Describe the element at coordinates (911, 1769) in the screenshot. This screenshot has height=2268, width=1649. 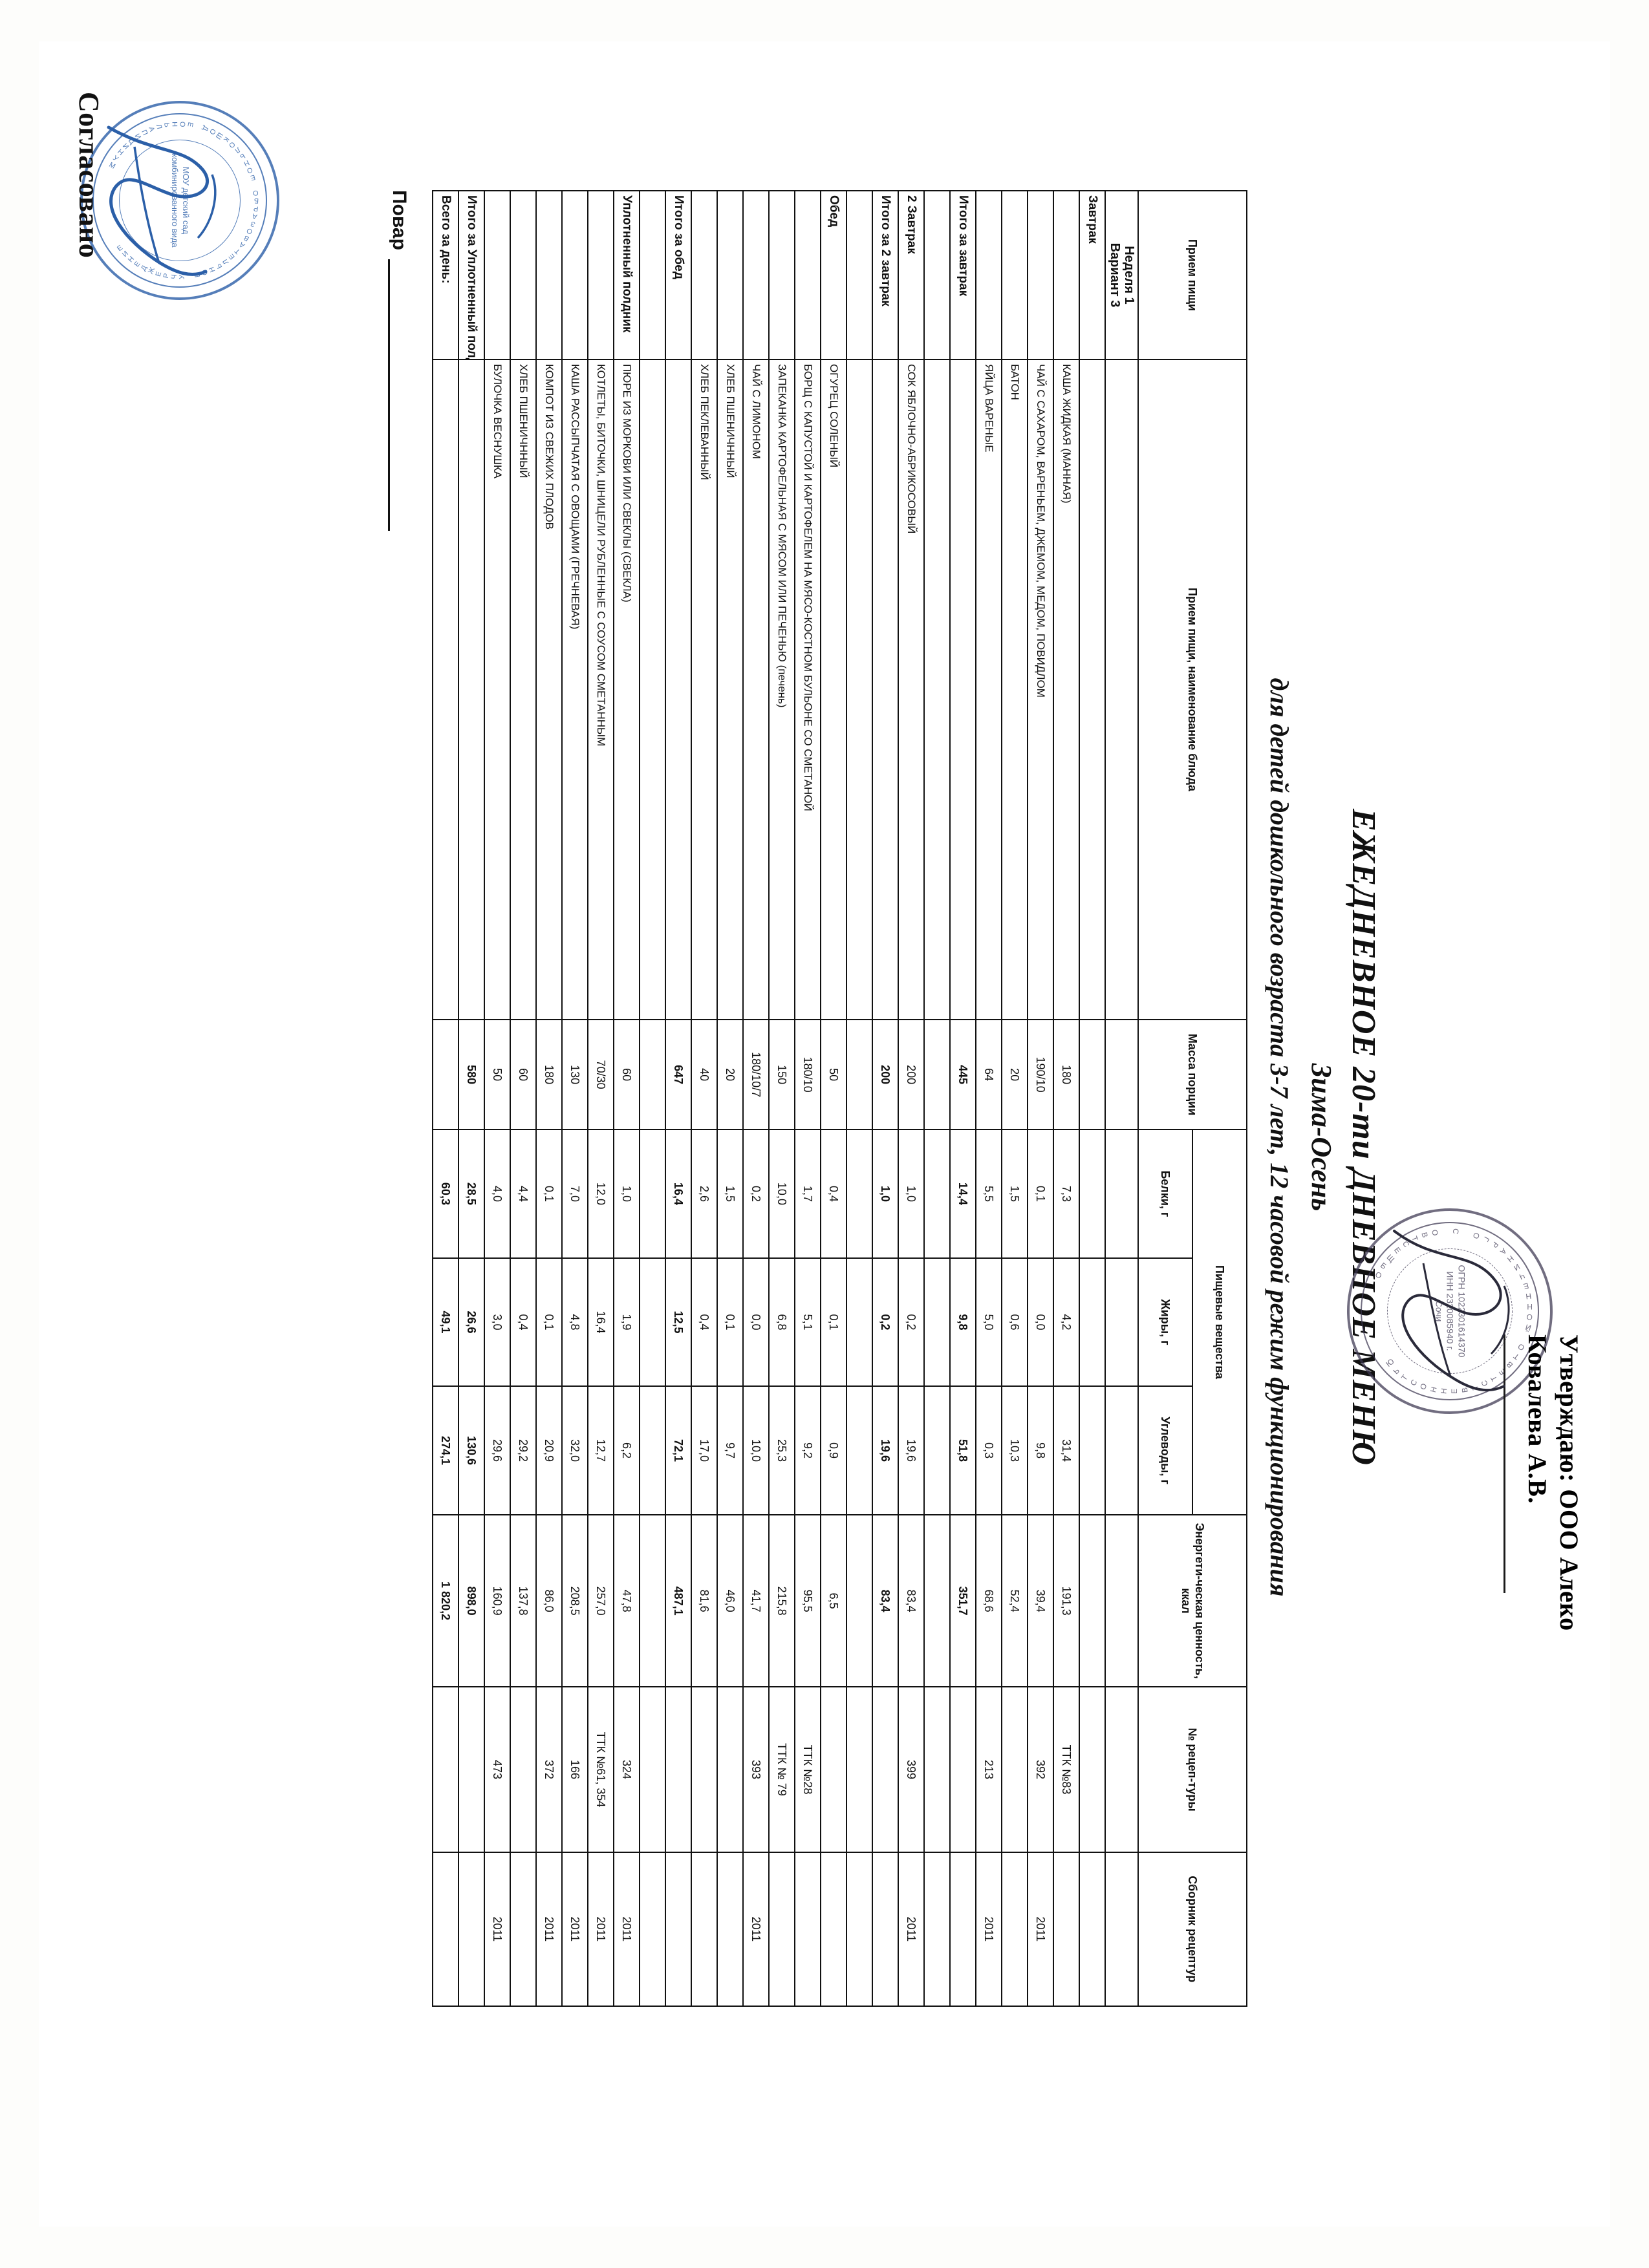
I see `cell-recipe: 399` at that location.